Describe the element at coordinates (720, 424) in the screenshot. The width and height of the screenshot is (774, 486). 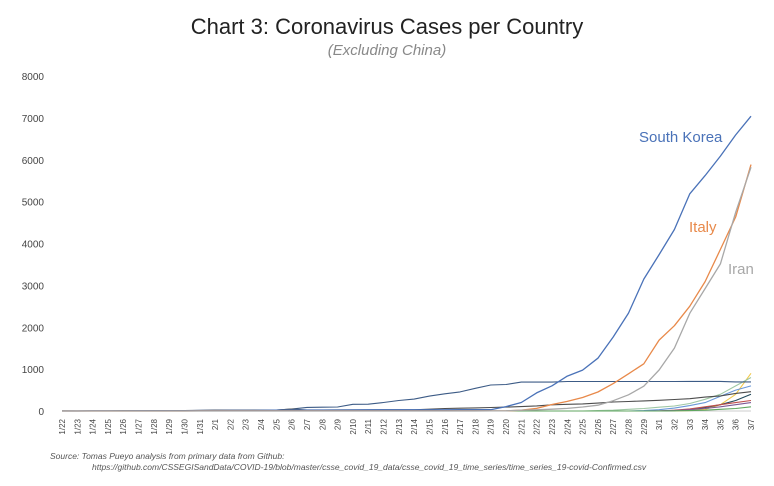
I see `x-tick-label: 3/5` at that location.